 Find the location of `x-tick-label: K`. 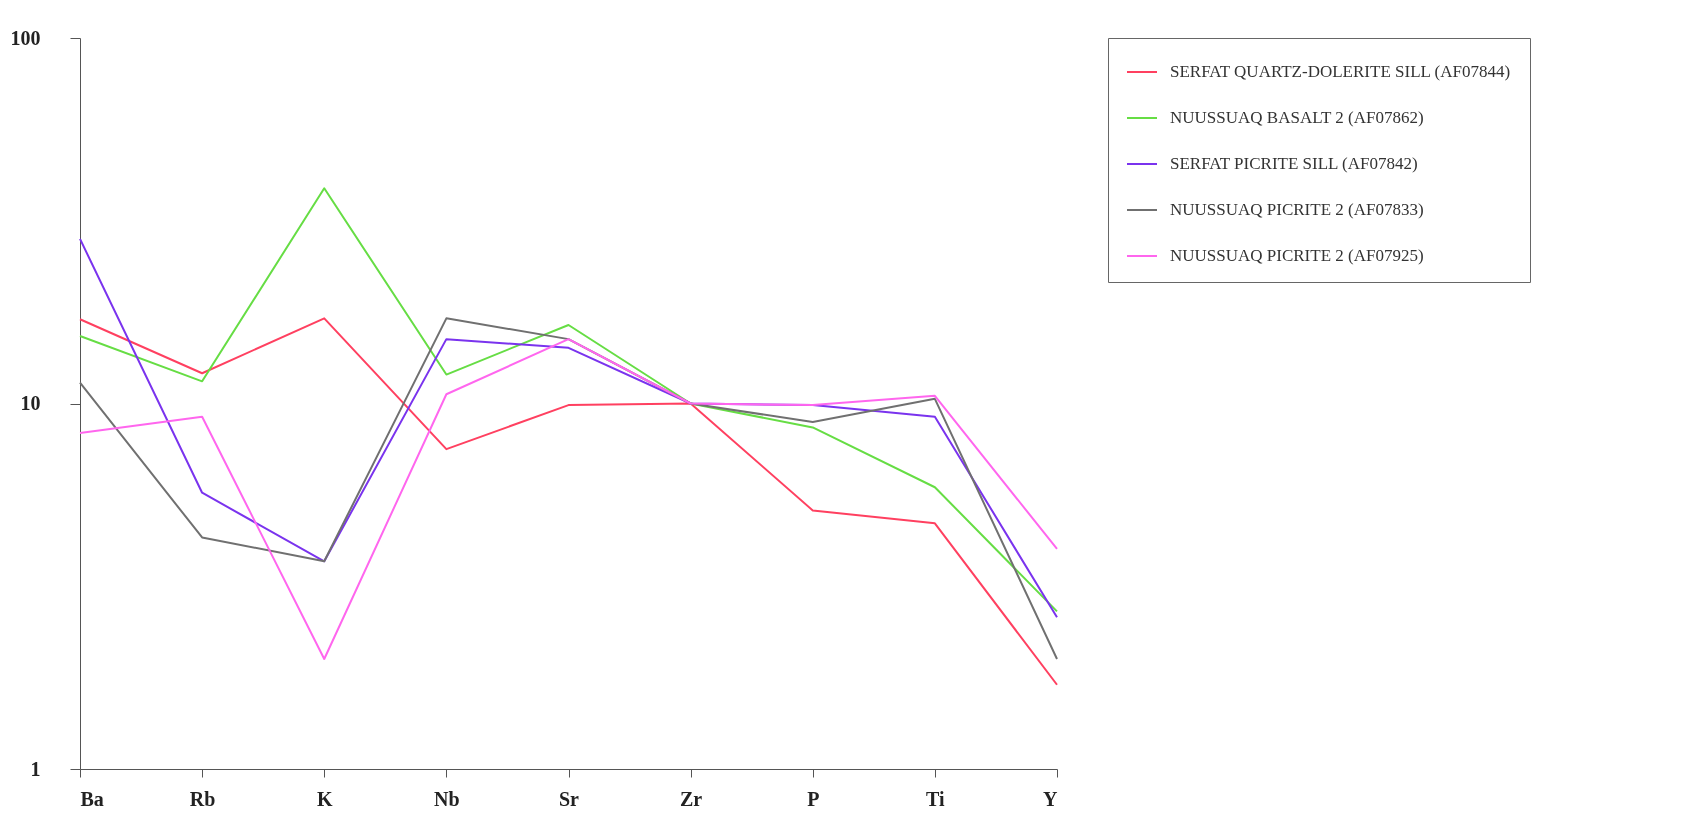

x-tick-label: K is located at coordinates (324, 798).